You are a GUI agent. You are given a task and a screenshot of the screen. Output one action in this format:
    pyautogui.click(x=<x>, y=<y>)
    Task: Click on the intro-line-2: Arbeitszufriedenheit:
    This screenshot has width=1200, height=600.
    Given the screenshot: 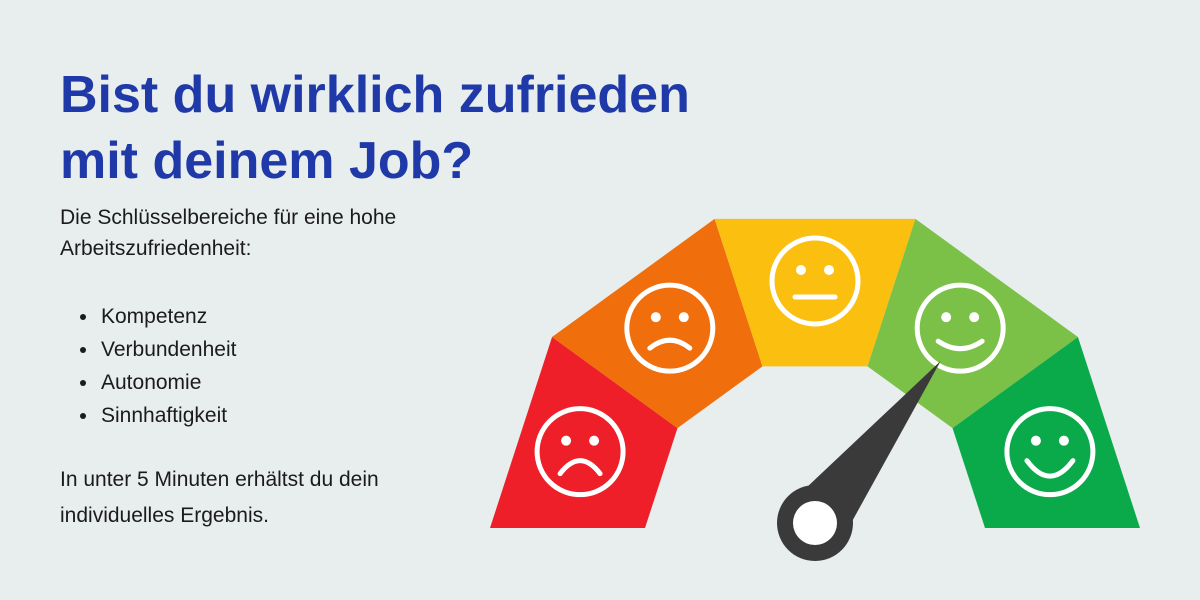 What is the action you would take?
    pyautogui.click(x=156, y=248)
    